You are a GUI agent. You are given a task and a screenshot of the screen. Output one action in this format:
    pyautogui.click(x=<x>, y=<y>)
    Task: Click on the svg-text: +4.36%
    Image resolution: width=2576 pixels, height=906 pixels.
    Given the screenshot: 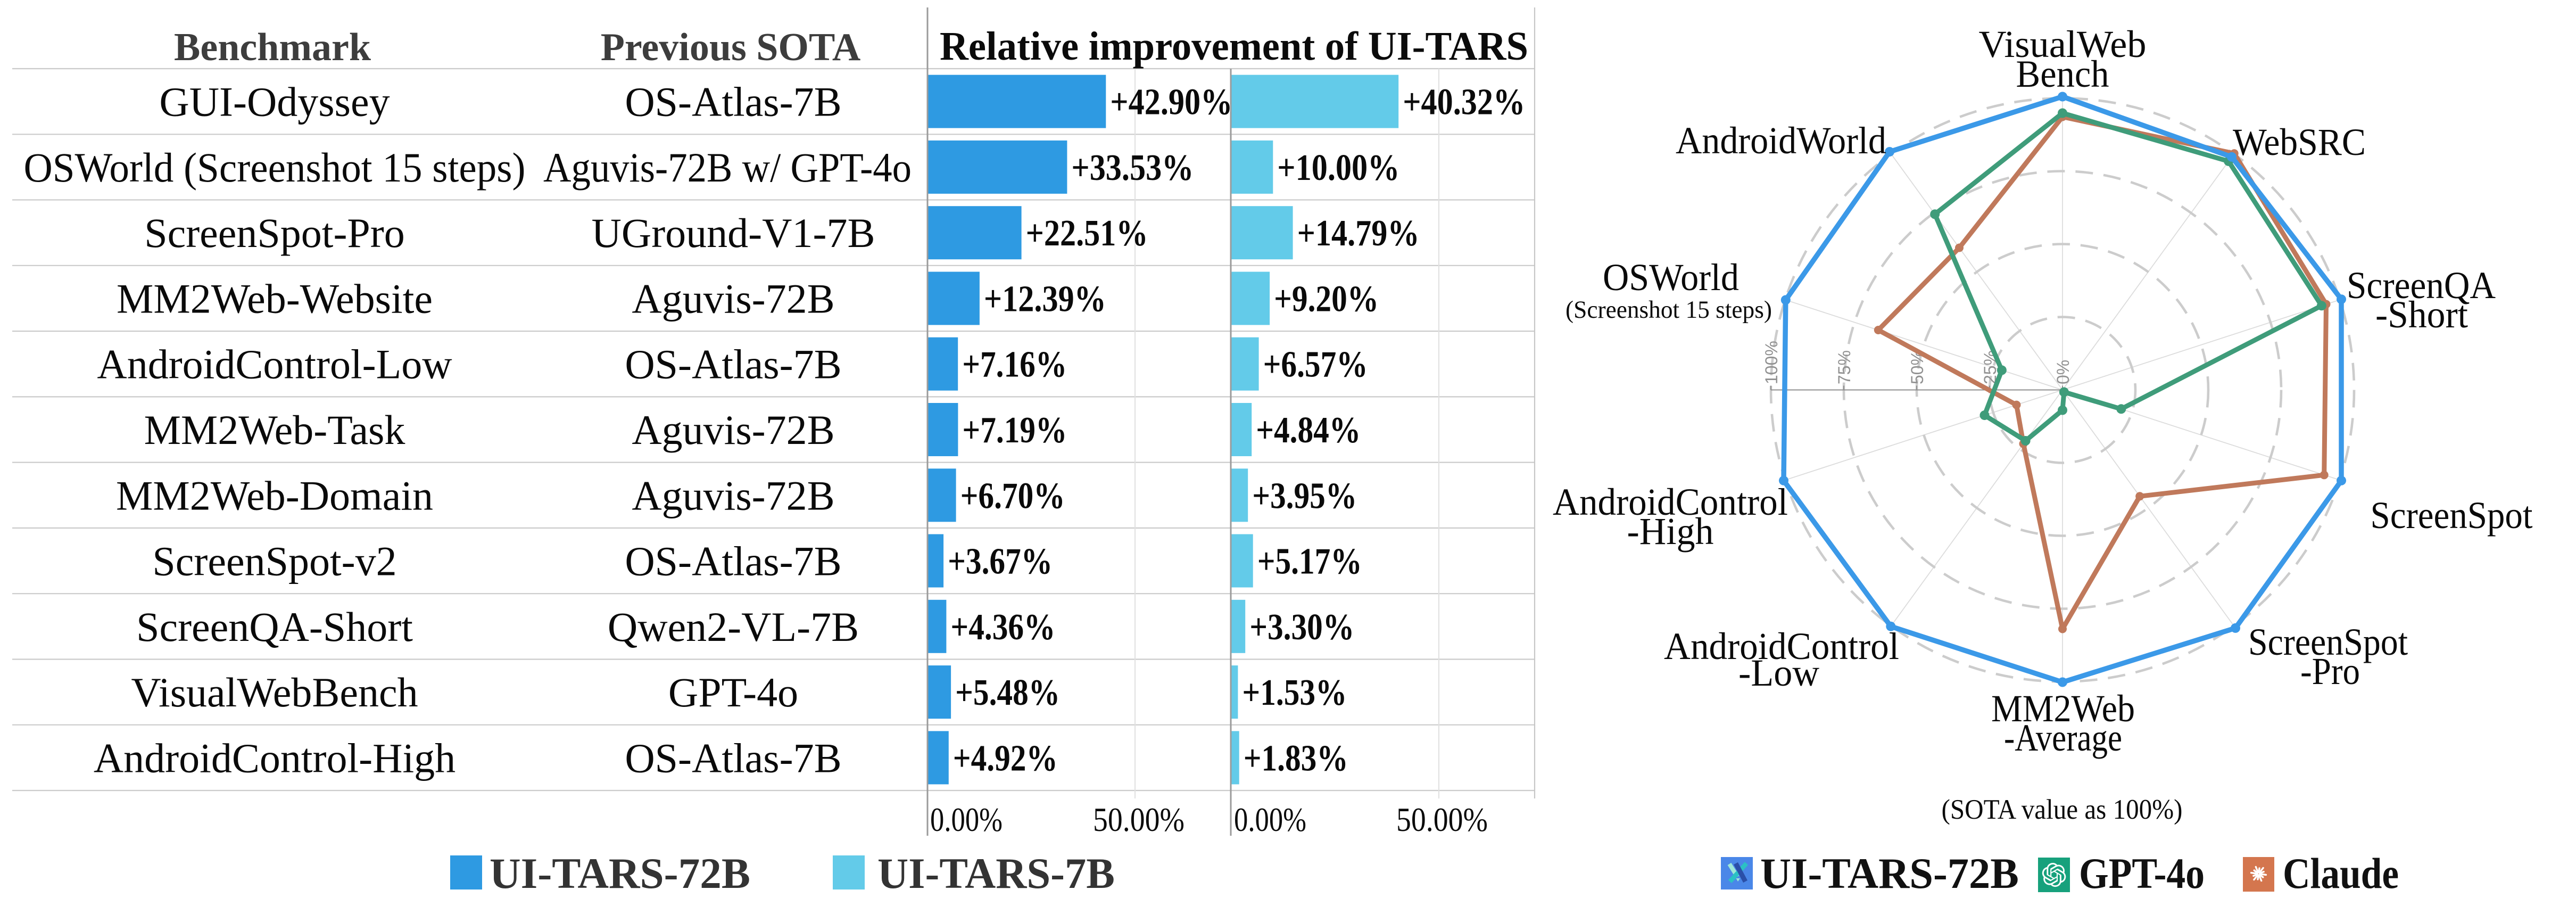 What is the action you would take?
    pyautogui.click(x=1002, y=627)
    